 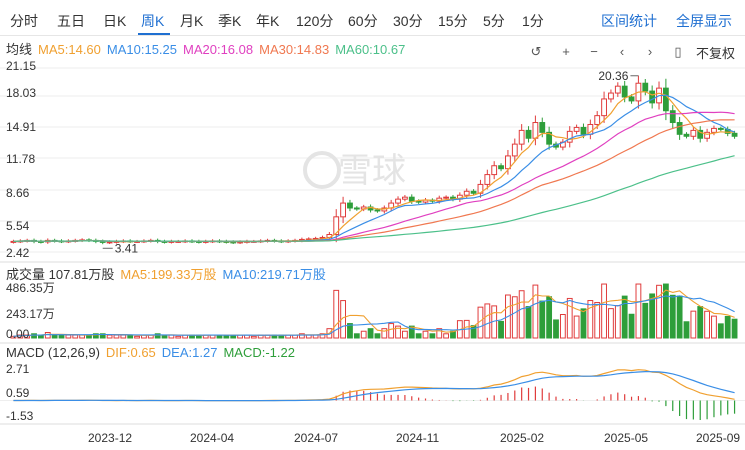 What do you see at coordinates (316, 438) in the screenshot?
I see `date-tick-label: 2024-07` at bounding box center [316, 438].